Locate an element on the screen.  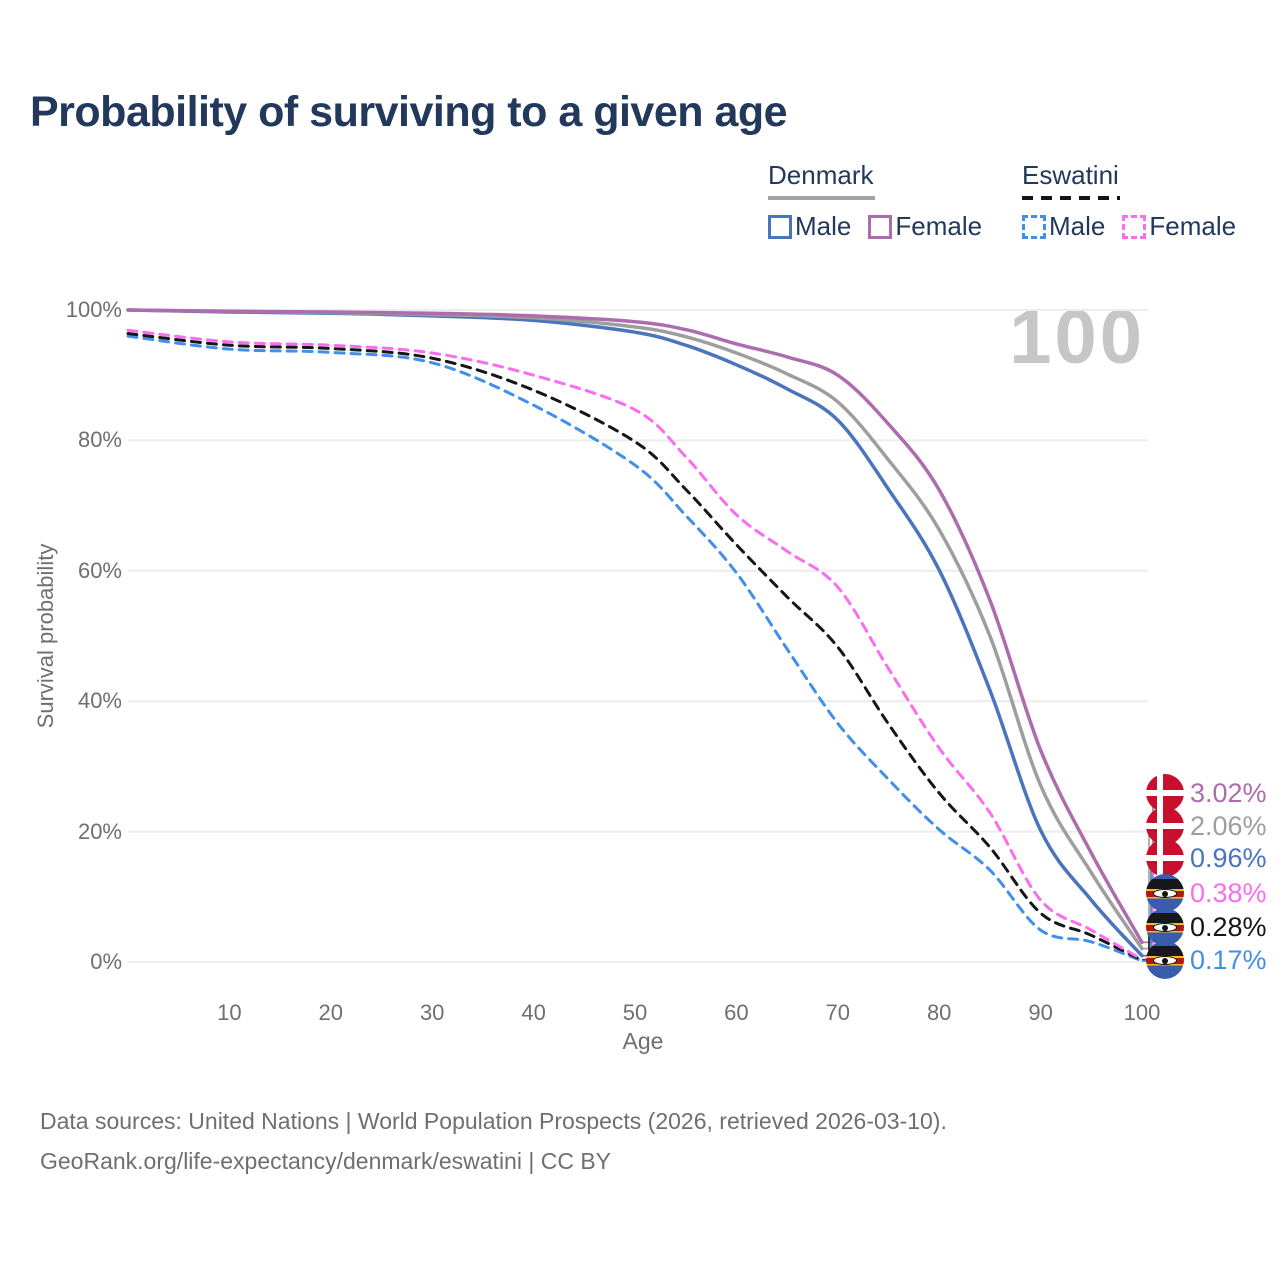
x-tick-label: 40 is located at coordinates (533, 1012).